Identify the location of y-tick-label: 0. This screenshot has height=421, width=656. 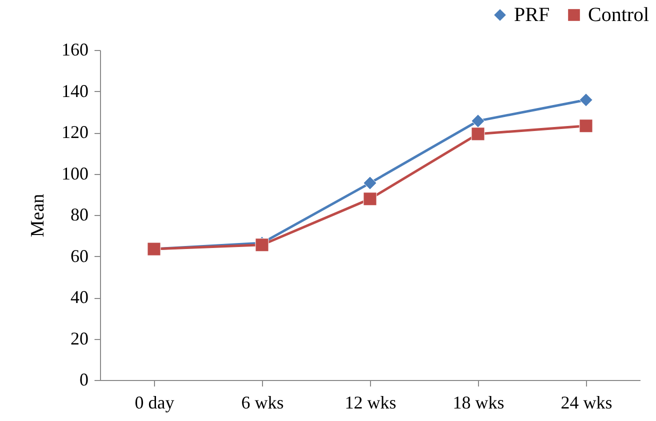
(84, 380).